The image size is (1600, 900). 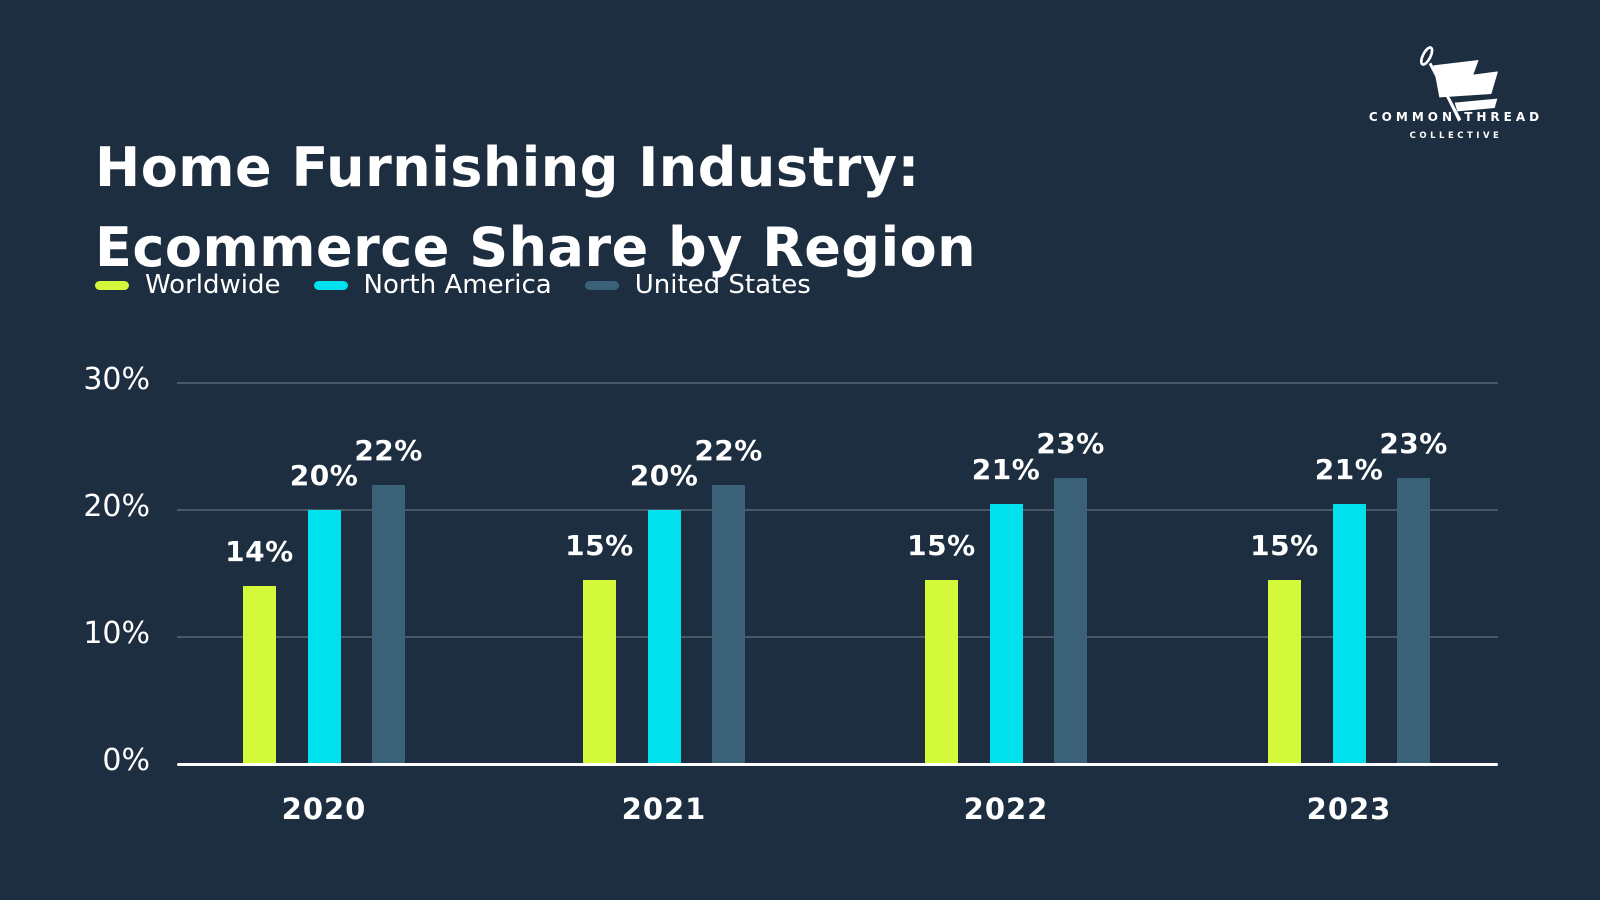 What do you see at coordinates (1458, 84) in the screenshot?
I see `needle-flag-icon` at bounding box center [1458, 84].